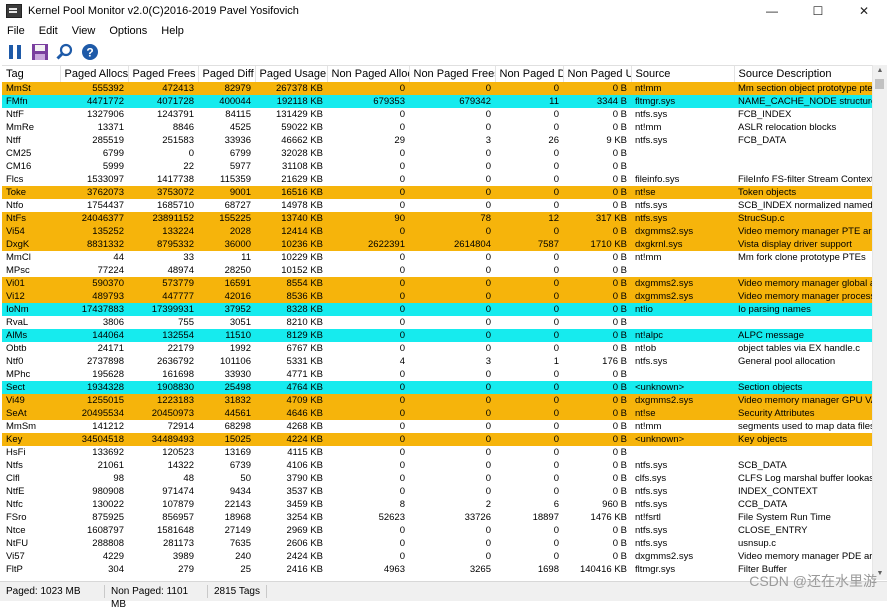  I want to click on table-cell: 90, so click(368, 218).